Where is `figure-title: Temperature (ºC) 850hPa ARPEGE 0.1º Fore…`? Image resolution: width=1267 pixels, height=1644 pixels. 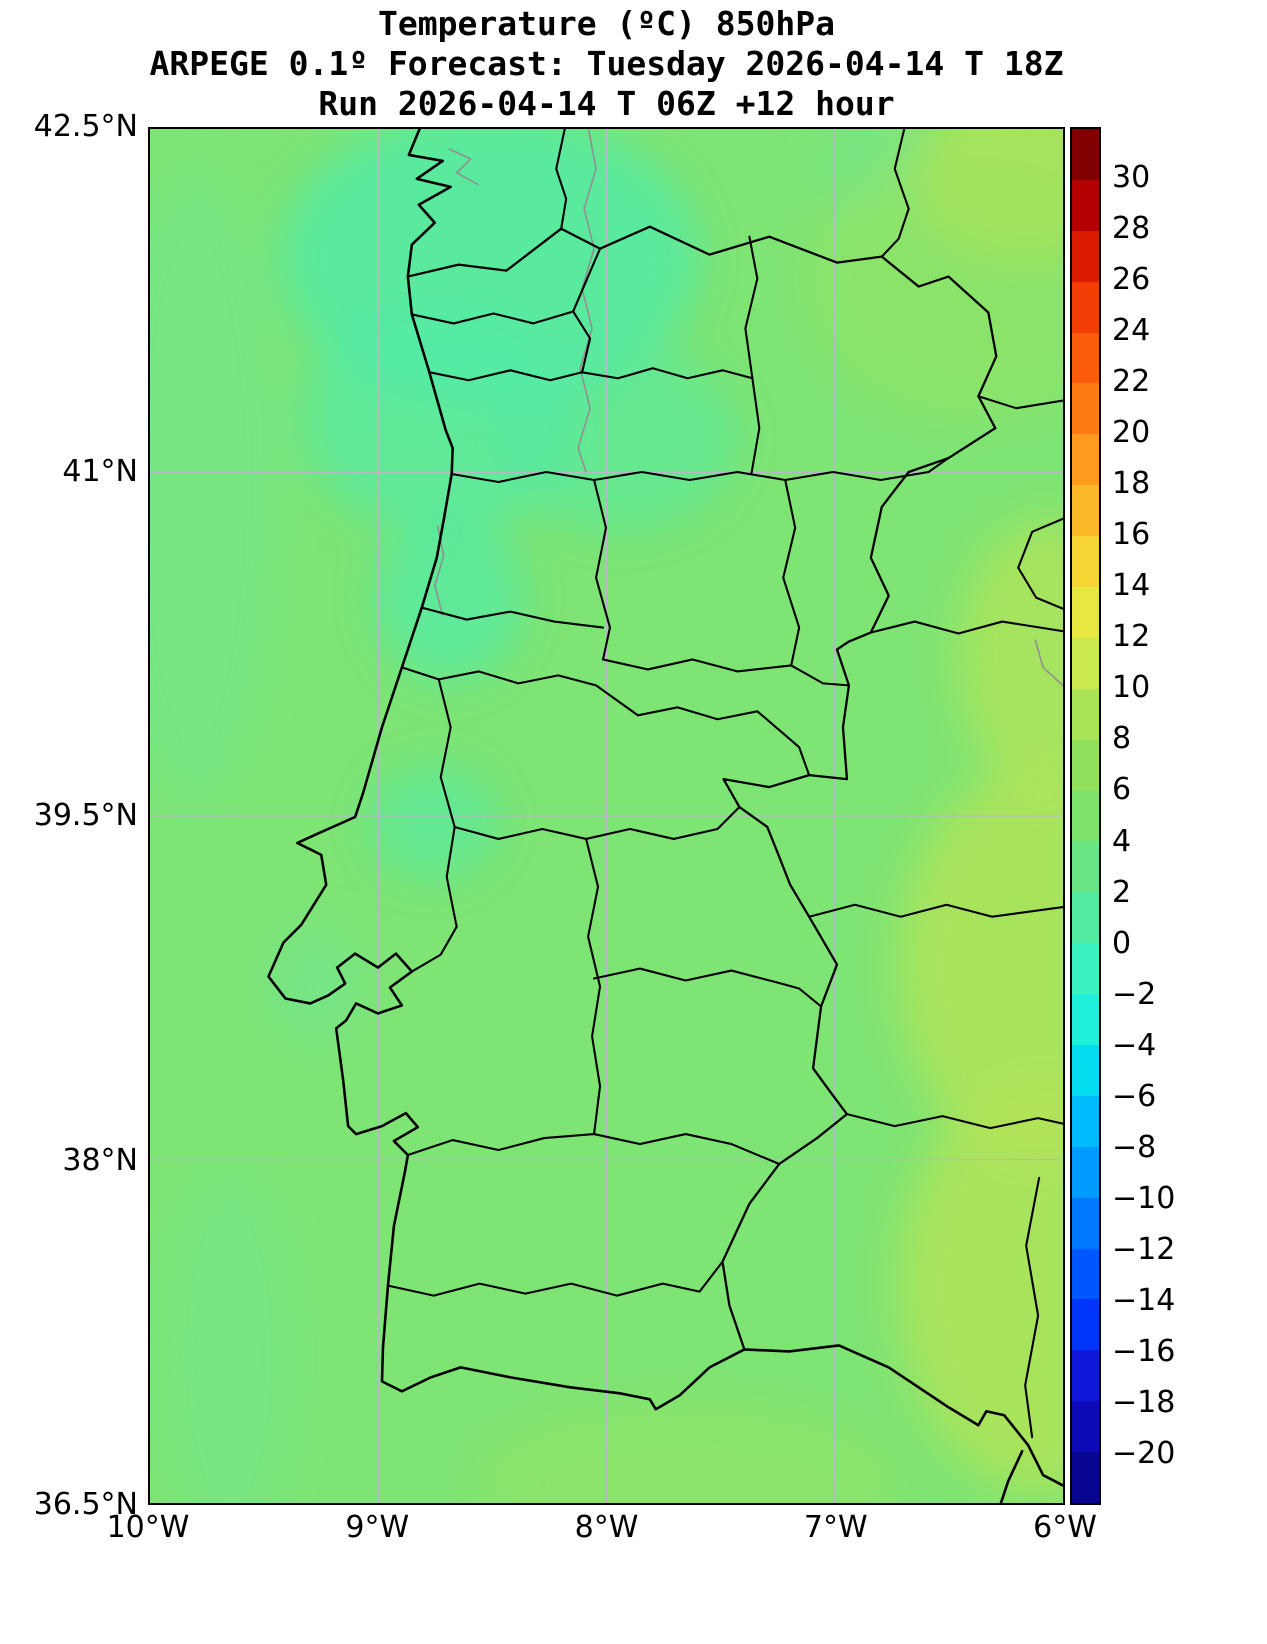
figure-title: Temperature (ºC) 850hPa ARPEGE 0.1º Fore… is located at coordinates (606, 64).